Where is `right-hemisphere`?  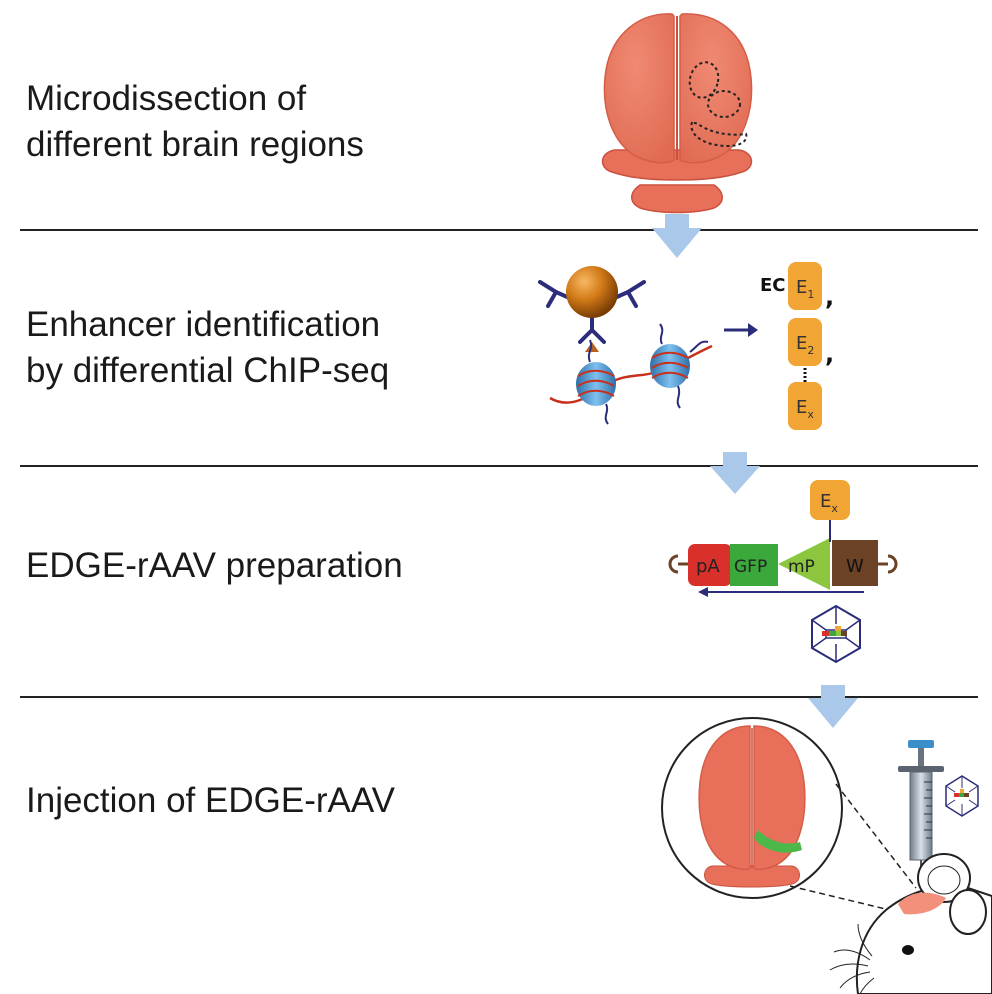
right-hemisphere is located at coordinates (716, 88).